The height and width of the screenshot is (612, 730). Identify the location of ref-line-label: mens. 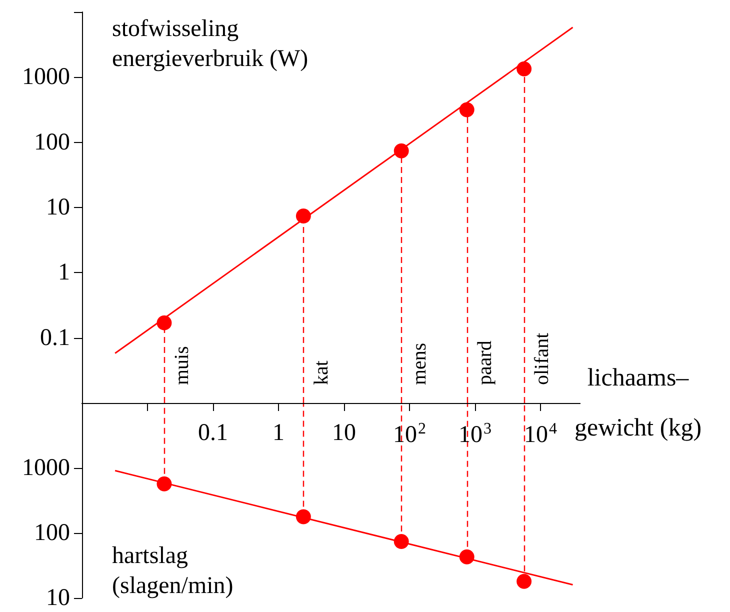
(419, 363).